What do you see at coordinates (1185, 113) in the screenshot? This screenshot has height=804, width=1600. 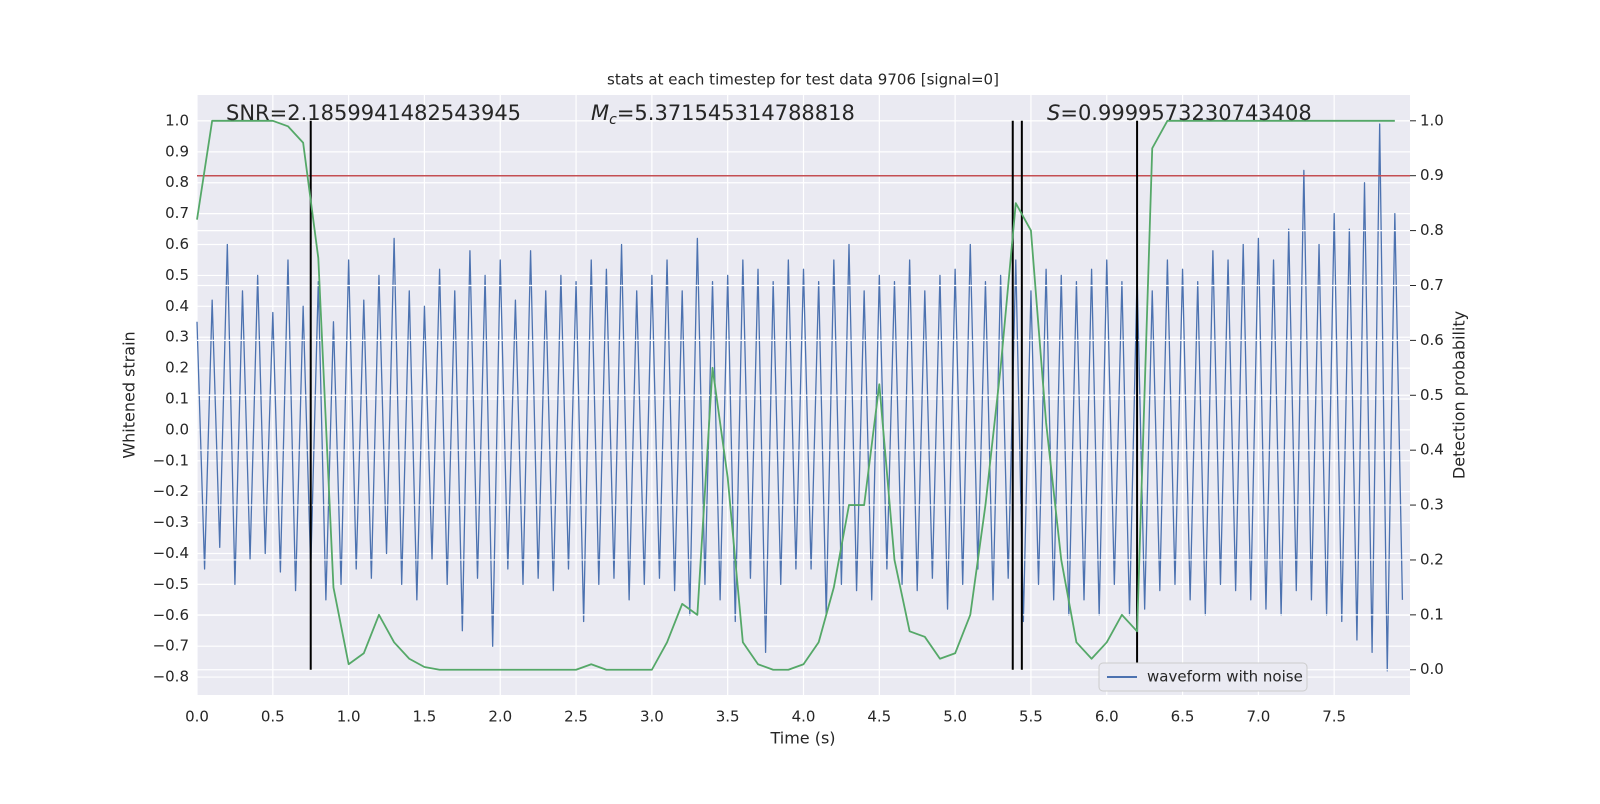 I see `annotation-part: =0.9999573230743408` at bounding box center [1185, 113].